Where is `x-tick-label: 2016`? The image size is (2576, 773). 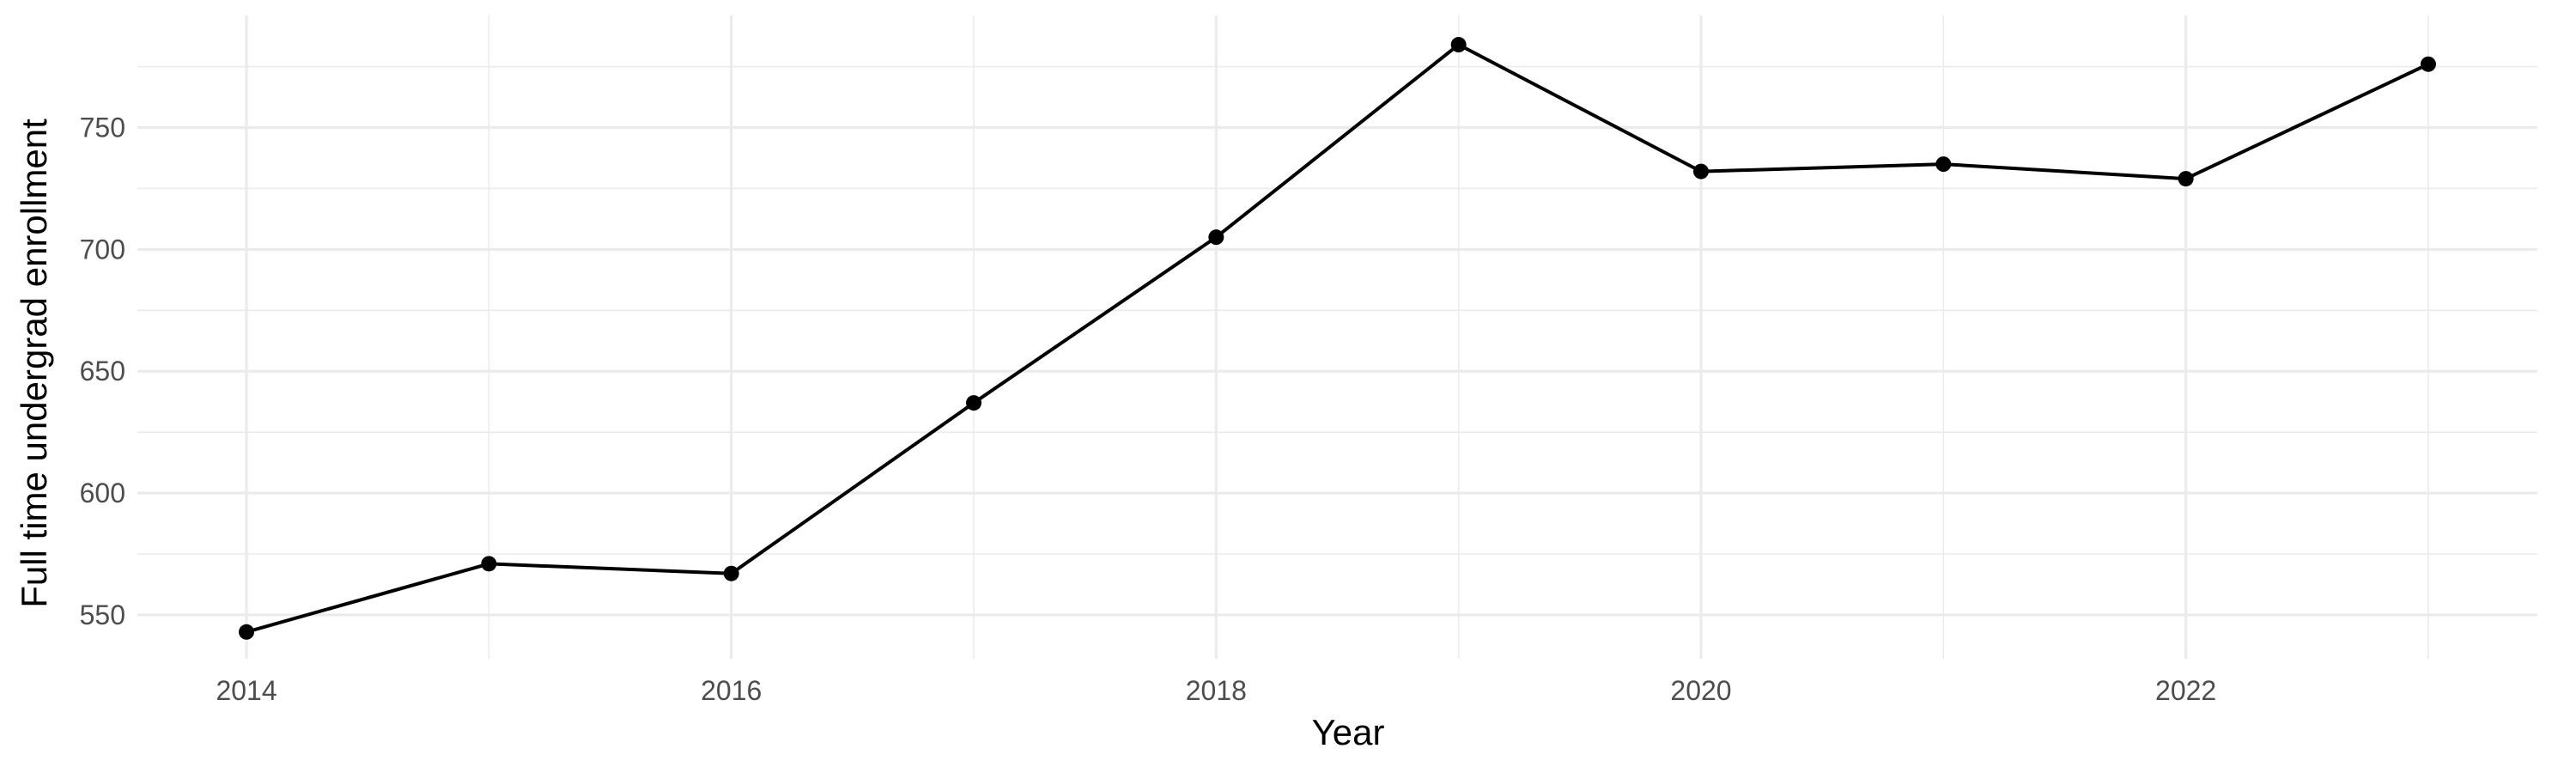 x-tick-label: 2016 is located at coordinates (731, 690).